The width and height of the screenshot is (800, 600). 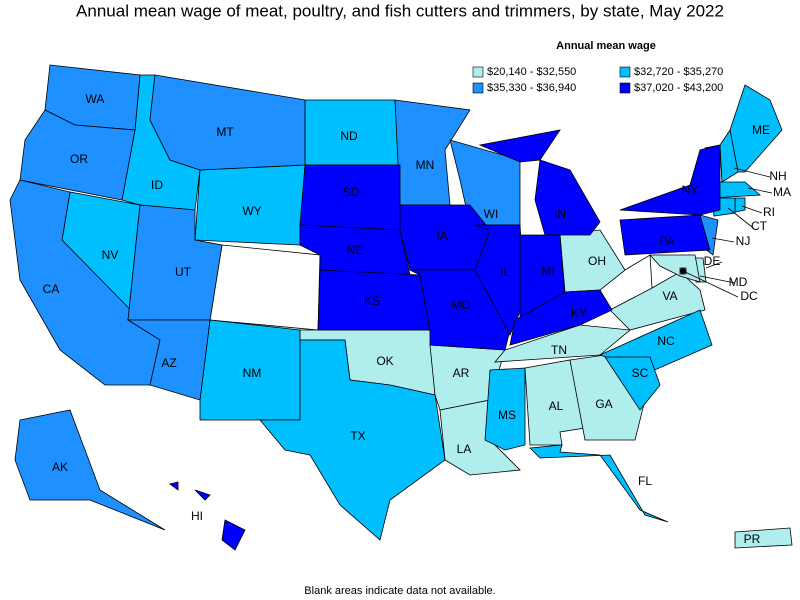 What do you see at coordinates (531, 88) in the screenshot?
I see `legend-label: $35,330 - $36,940` at bounding box center [531, 88].